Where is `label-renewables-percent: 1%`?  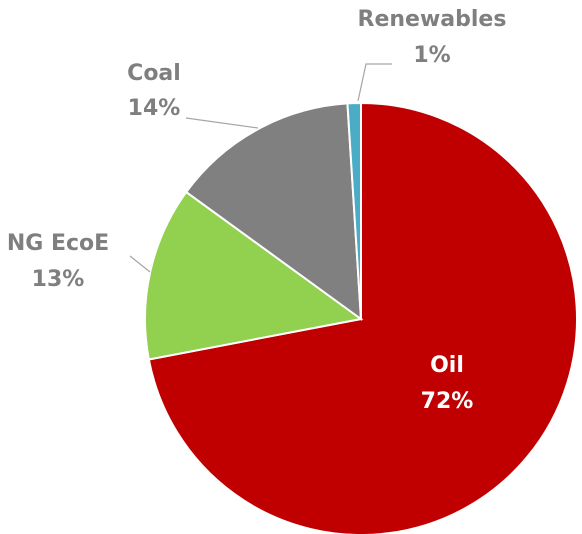 label-renewables-percent: 1% is located at coordinates (431, 55).